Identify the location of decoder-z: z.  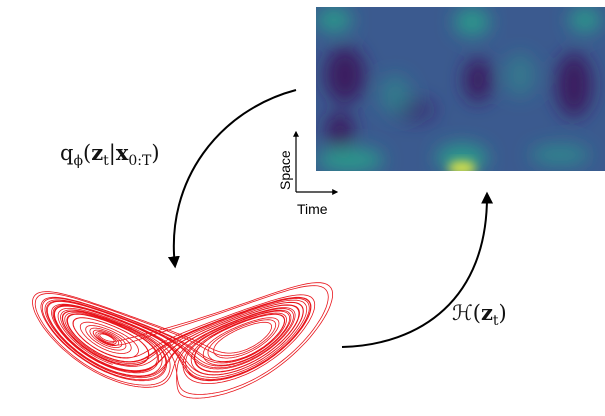
(487, 312).